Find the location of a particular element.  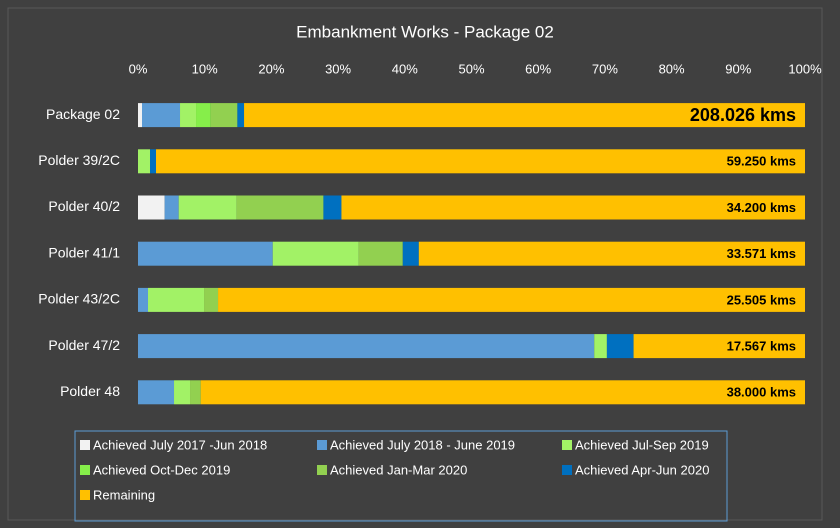

legend-label: Achieved Apr-Jun 2020 is located at coordinates (642, 469).